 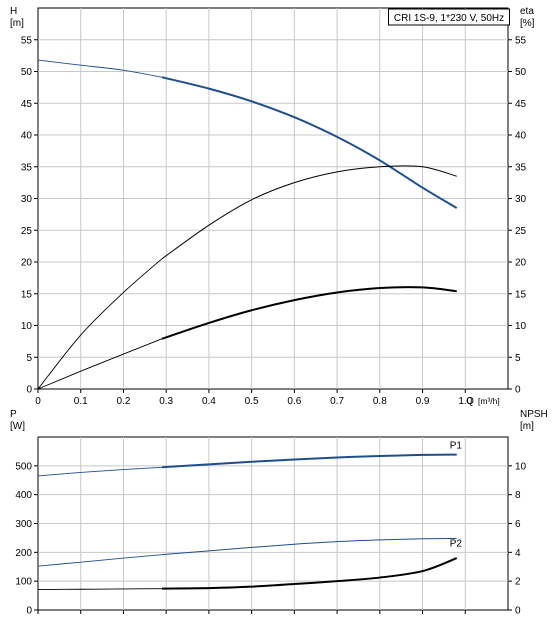 What do you see at coordinates (521, 167) in the screenshot?
I see `right-axis-tick-label: 35` at bounding box center [521, 167].